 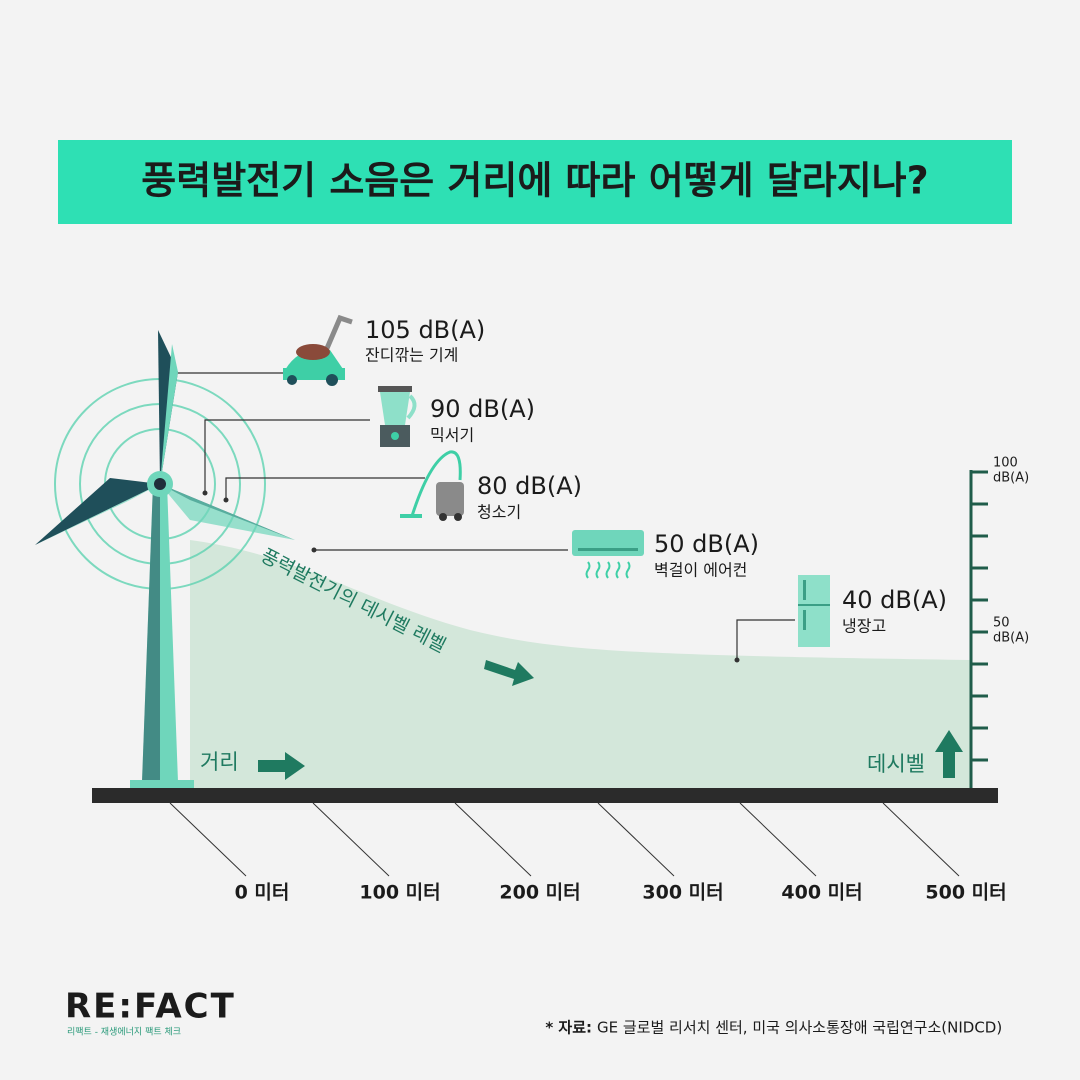 I want to click on source-level: 80 dB(A), so click(x=529, y=486).